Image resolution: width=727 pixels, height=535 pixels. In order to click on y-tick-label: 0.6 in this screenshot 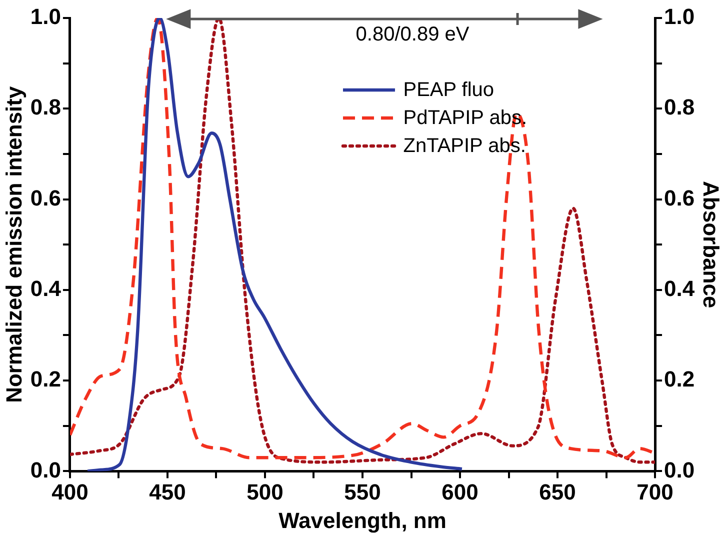, I will do `click(45, 197)`.